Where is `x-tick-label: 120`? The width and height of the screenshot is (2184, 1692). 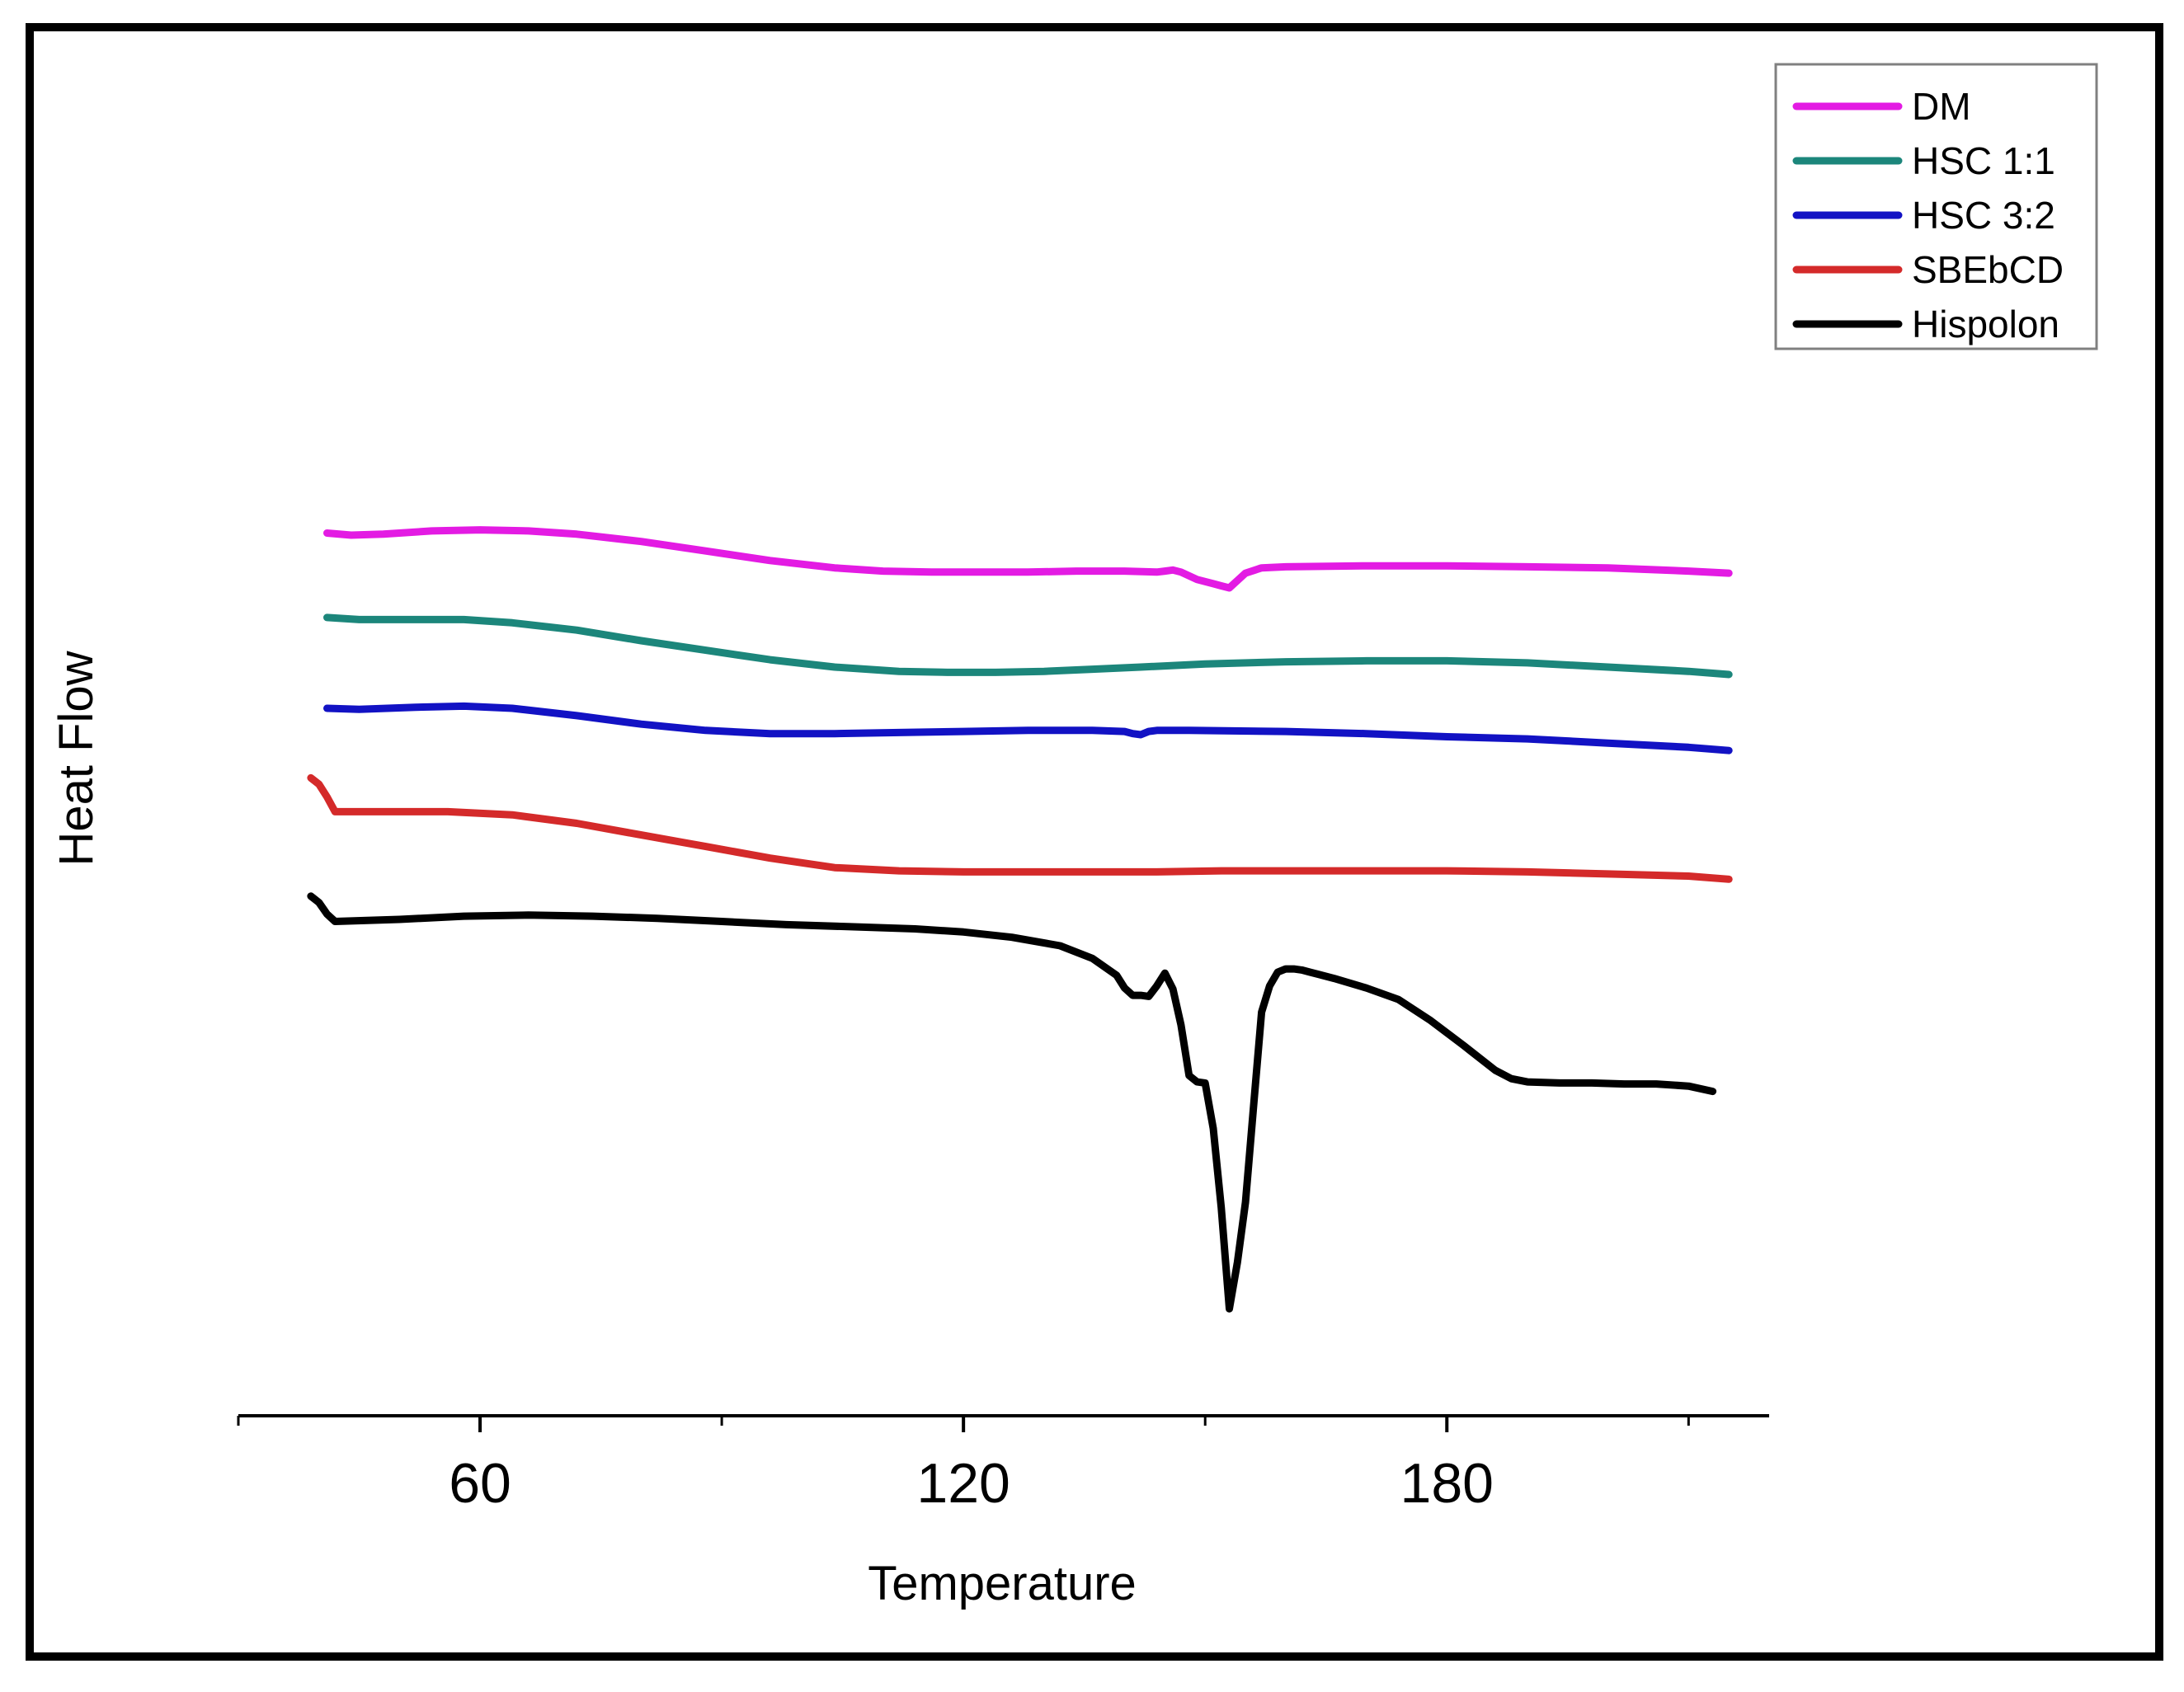 x-tick-label: 120 is located at coordinates (963, 1483).